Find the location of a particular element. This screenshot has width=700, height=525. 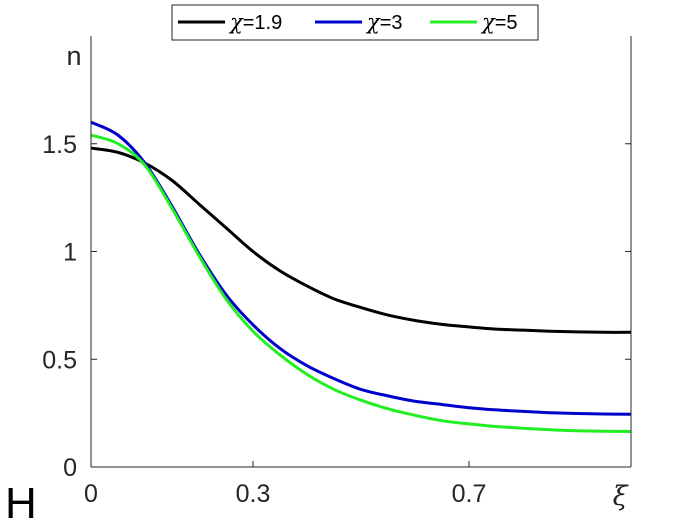

x-tick-label: 0.7 is located at coordinates (469, 494).